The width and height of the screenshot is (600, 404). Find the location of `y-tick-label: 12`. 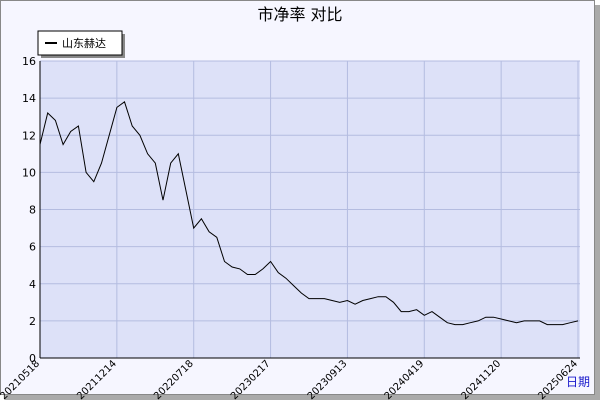

y-tick-label: 12 is located at coordinates (29, 135).